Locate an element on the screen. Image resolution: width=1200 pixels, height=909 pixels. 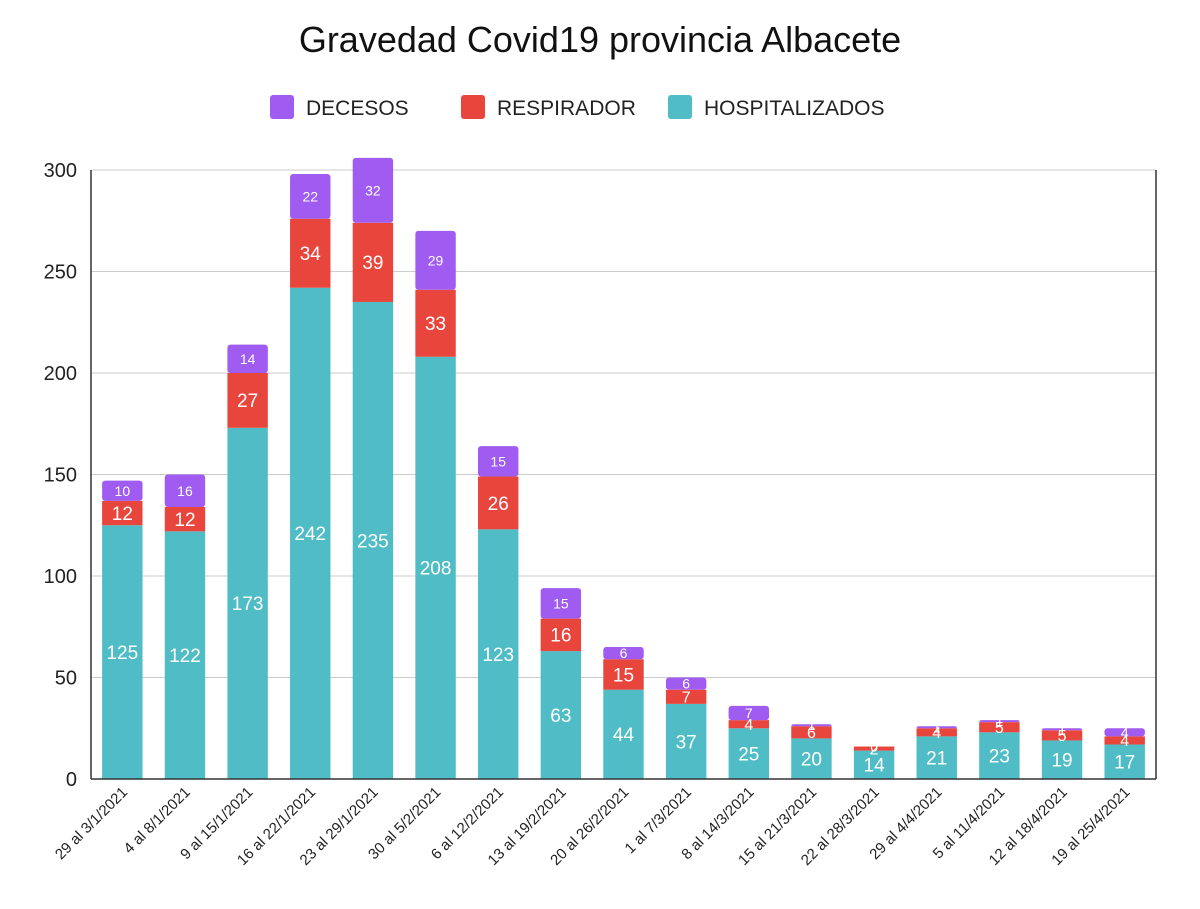
data-label-respirador: 39 is located at coordinates (372, 263).